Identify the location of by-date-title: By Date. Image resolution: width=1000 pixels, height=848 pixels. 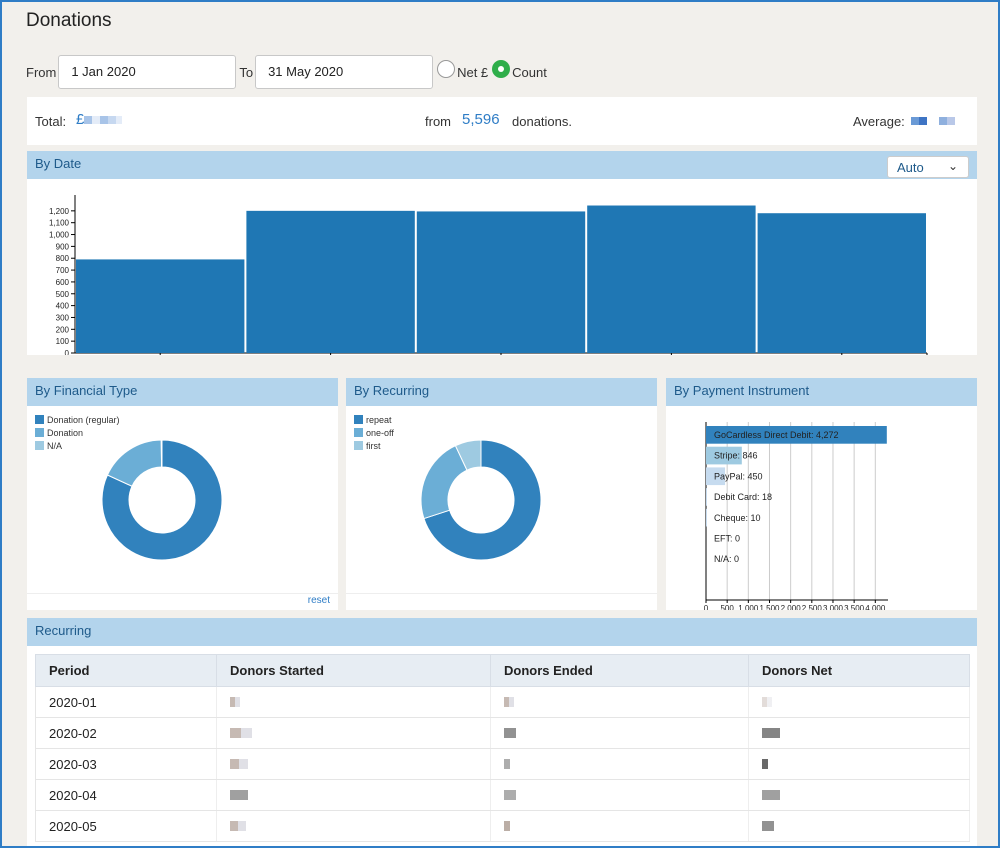
(58, 163).